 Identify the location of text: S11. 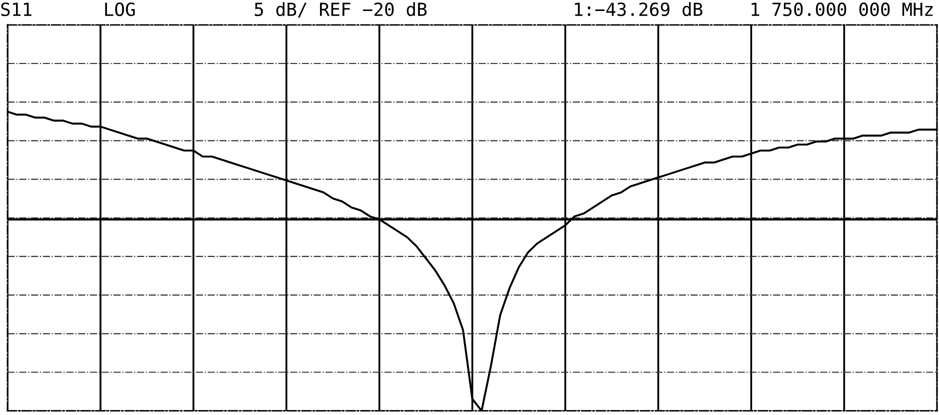
(16, 9).